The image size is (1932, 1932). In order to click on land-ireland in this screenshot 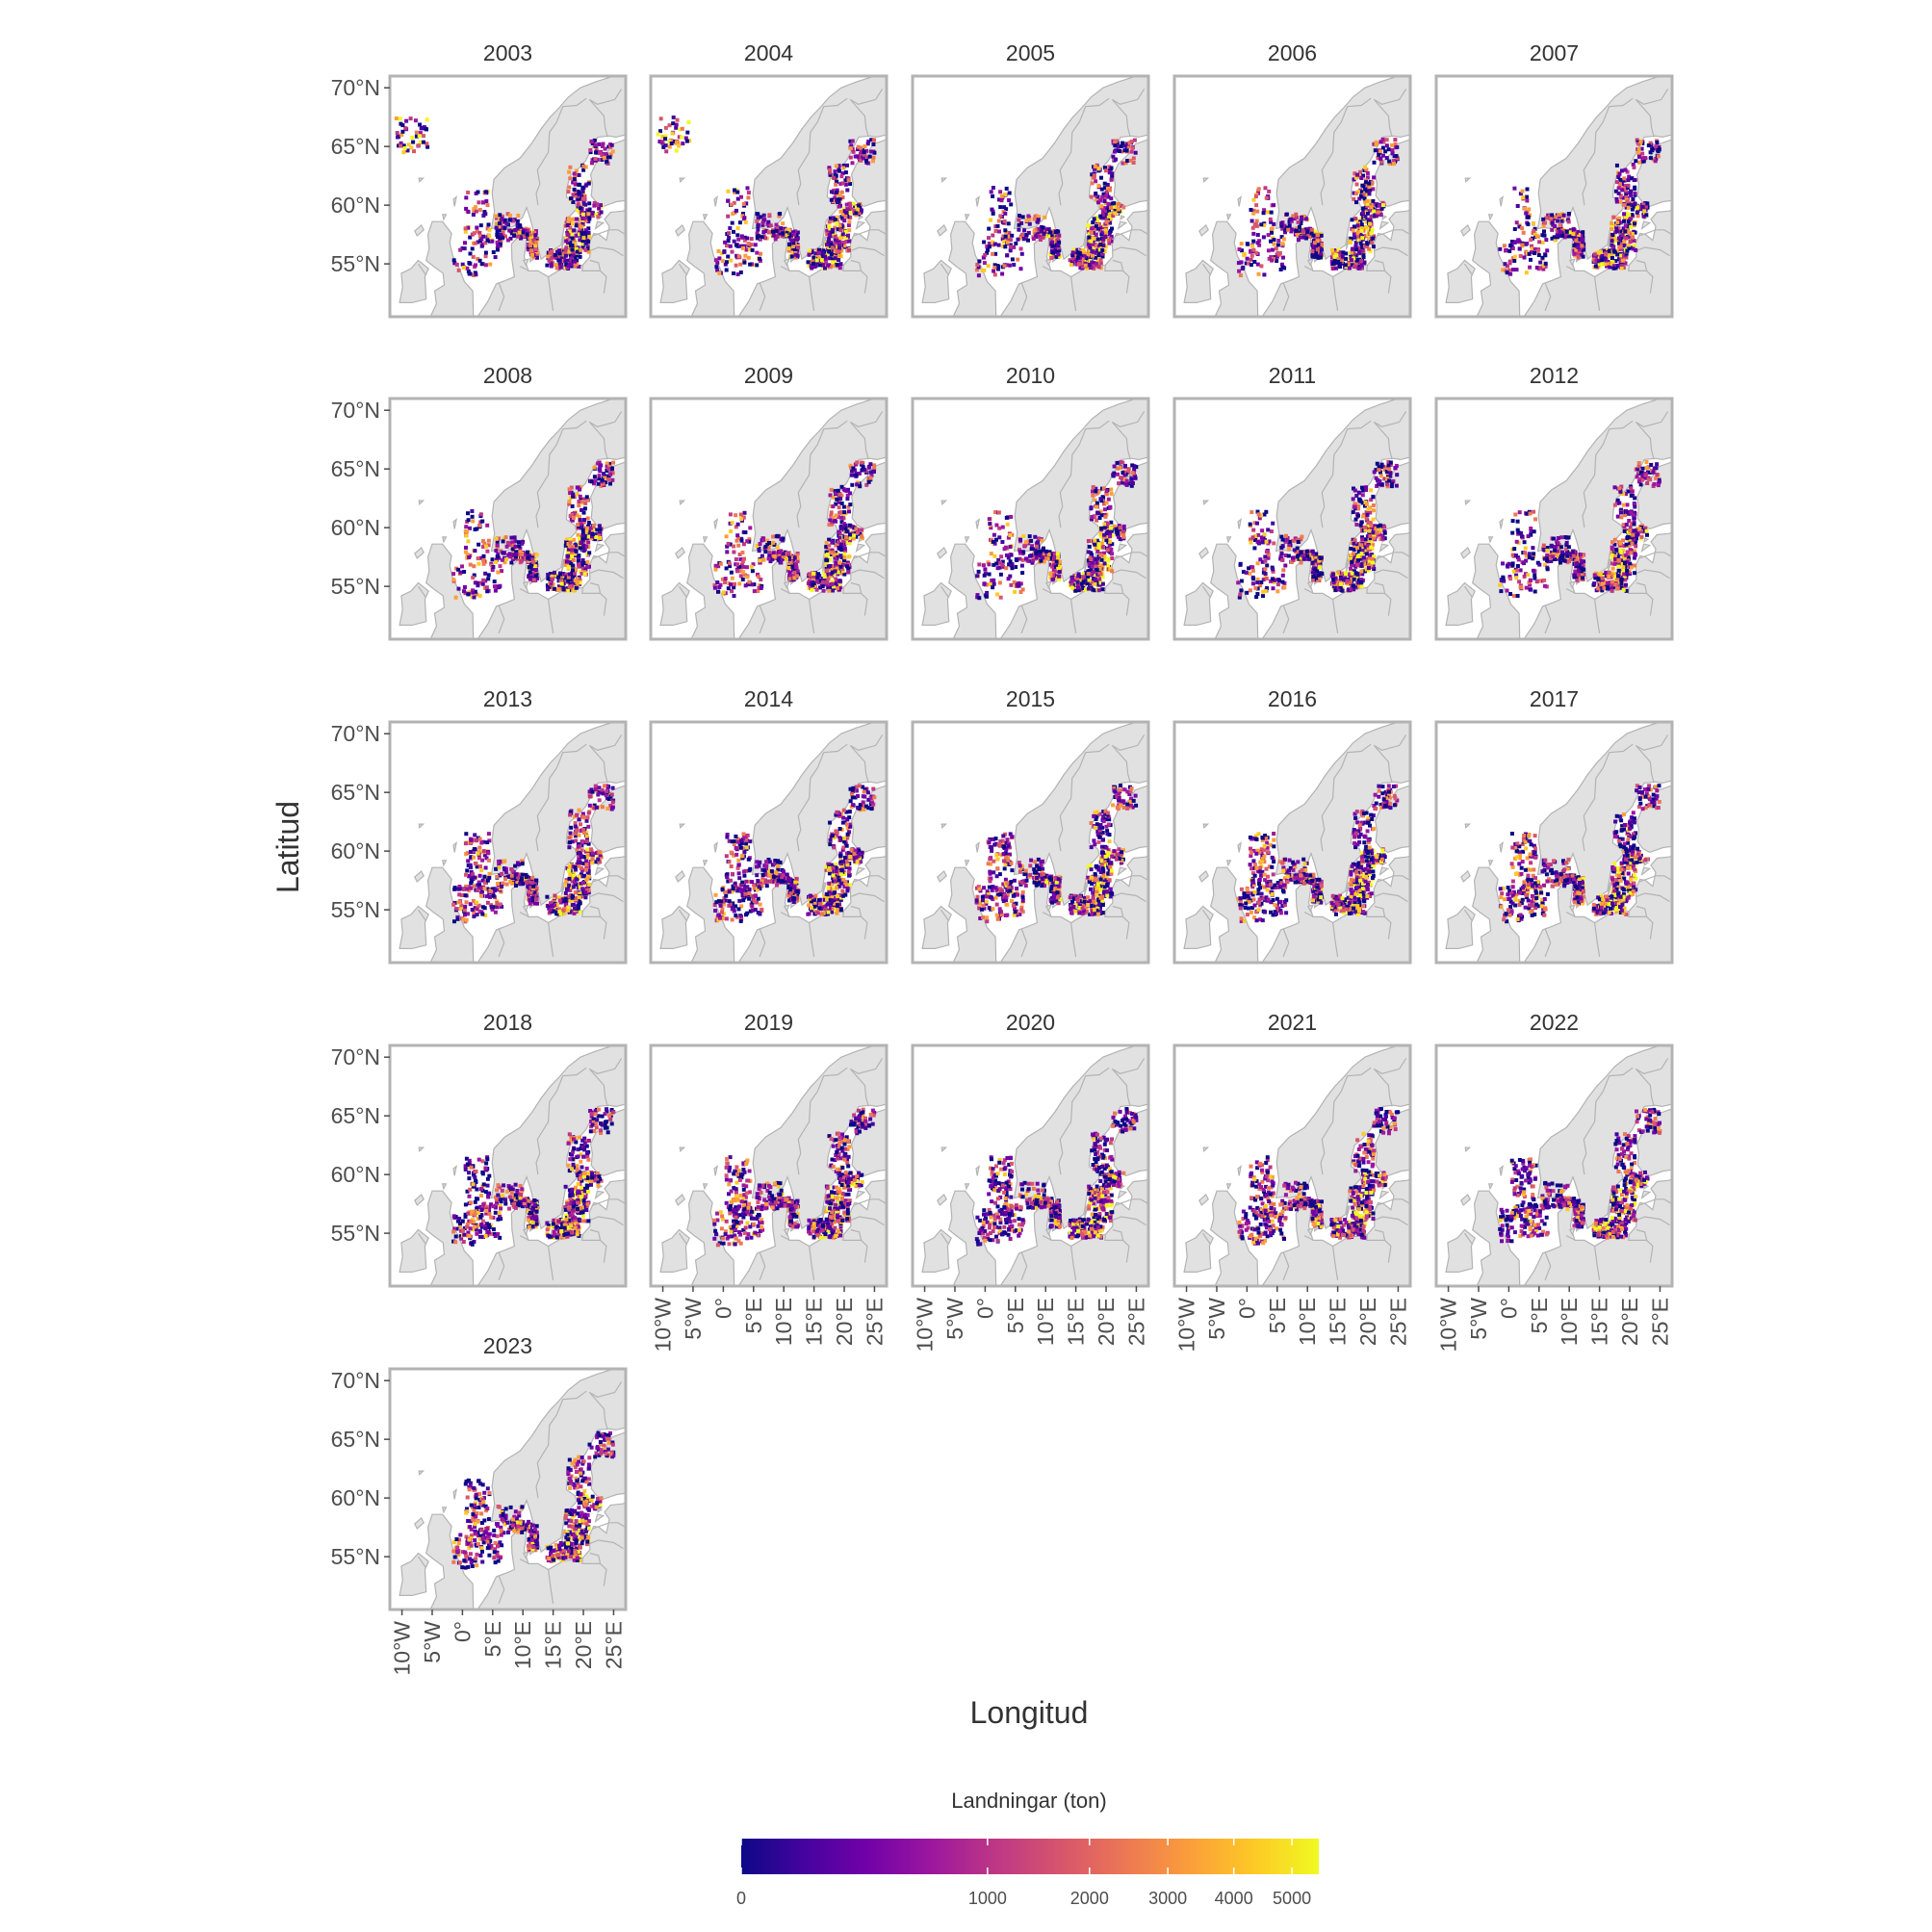, I will do `click(937, 603)`.